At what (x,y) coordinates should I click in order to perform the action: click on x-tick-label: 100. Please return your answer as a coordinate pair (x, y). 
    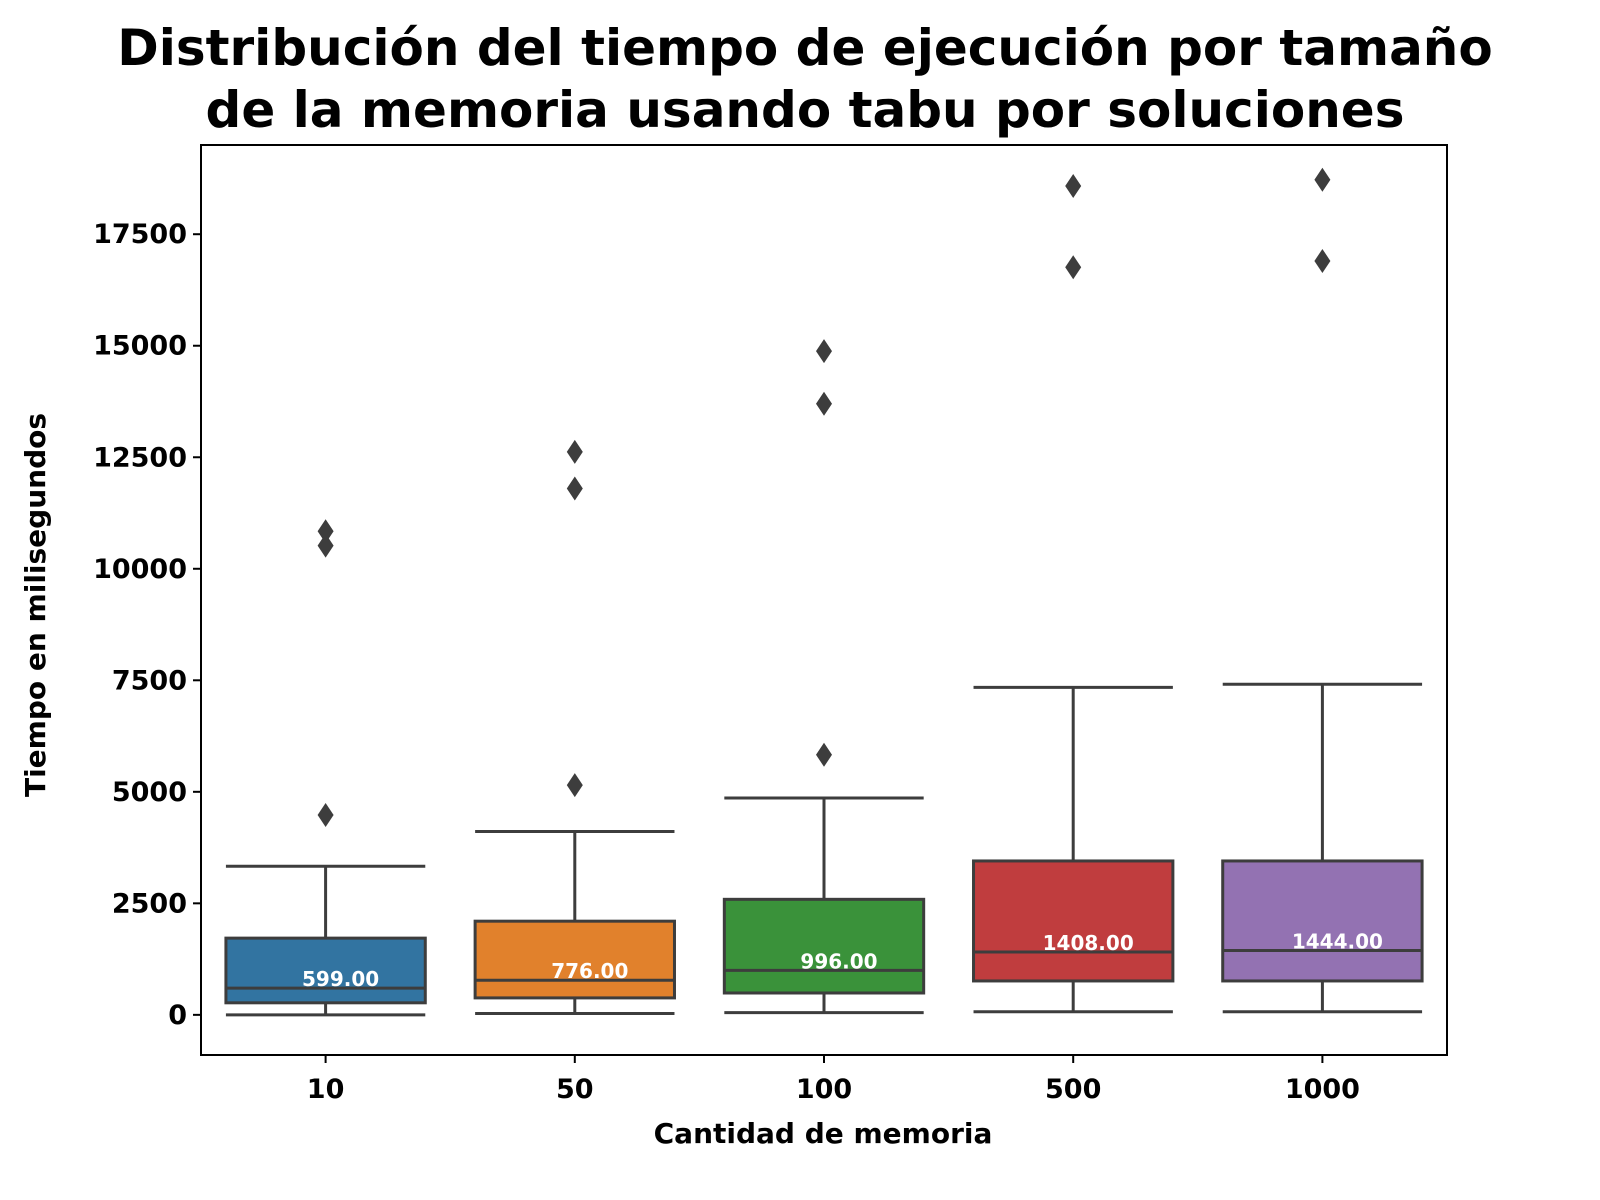
    Looking at the image, I should click on (824, 1089).